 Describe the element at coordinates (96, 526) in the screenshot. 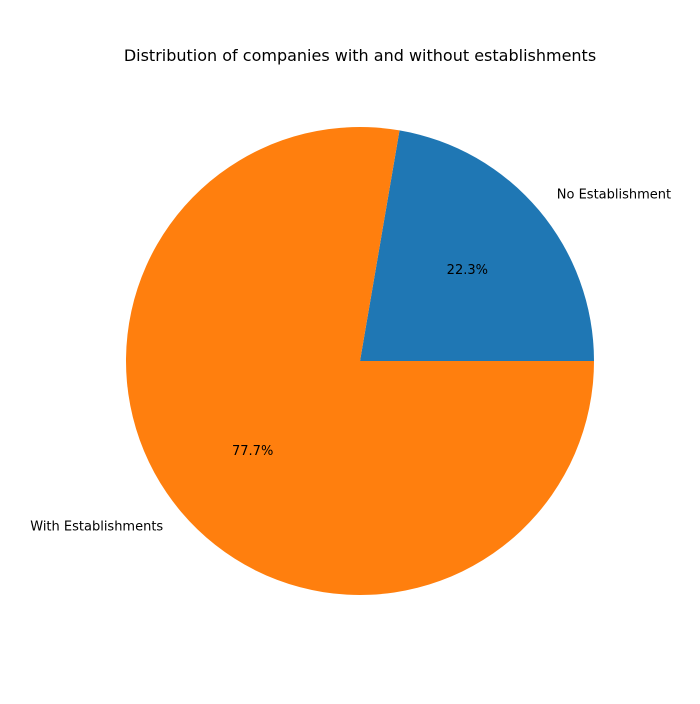

I see `slice-label-with-establishments: With Establishments` at that location.